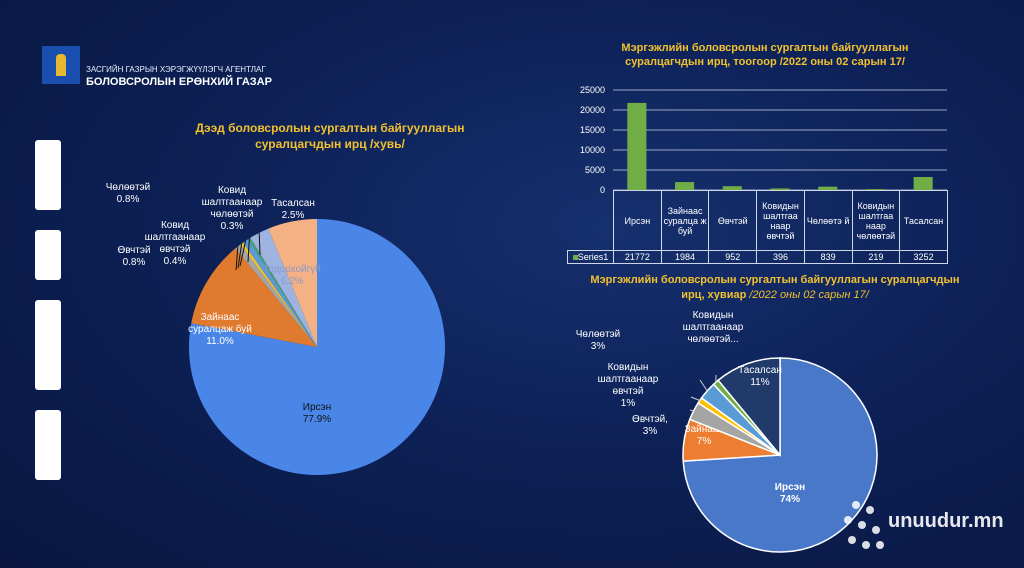  What do you see at coordinates (704, 435) in the screenshot?
I see `pie-label-1: Зайнаас 7%` at bounding box center [704, 435].